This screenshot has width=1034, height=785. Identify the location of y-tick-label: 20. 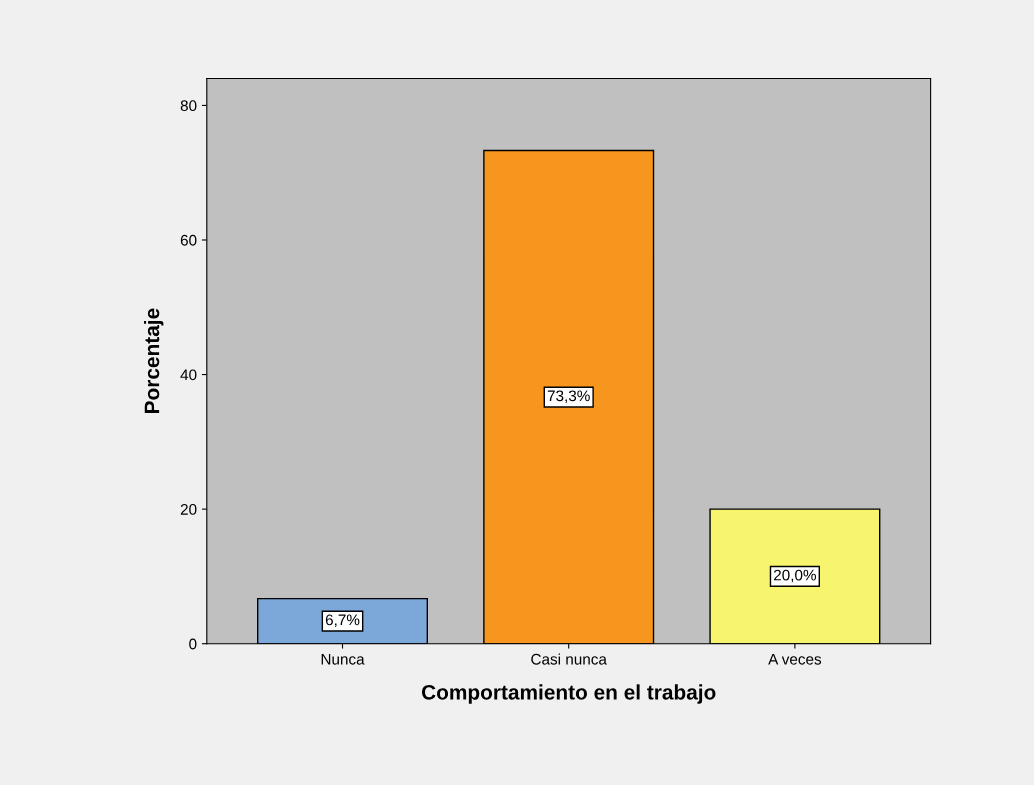
(188, 509).